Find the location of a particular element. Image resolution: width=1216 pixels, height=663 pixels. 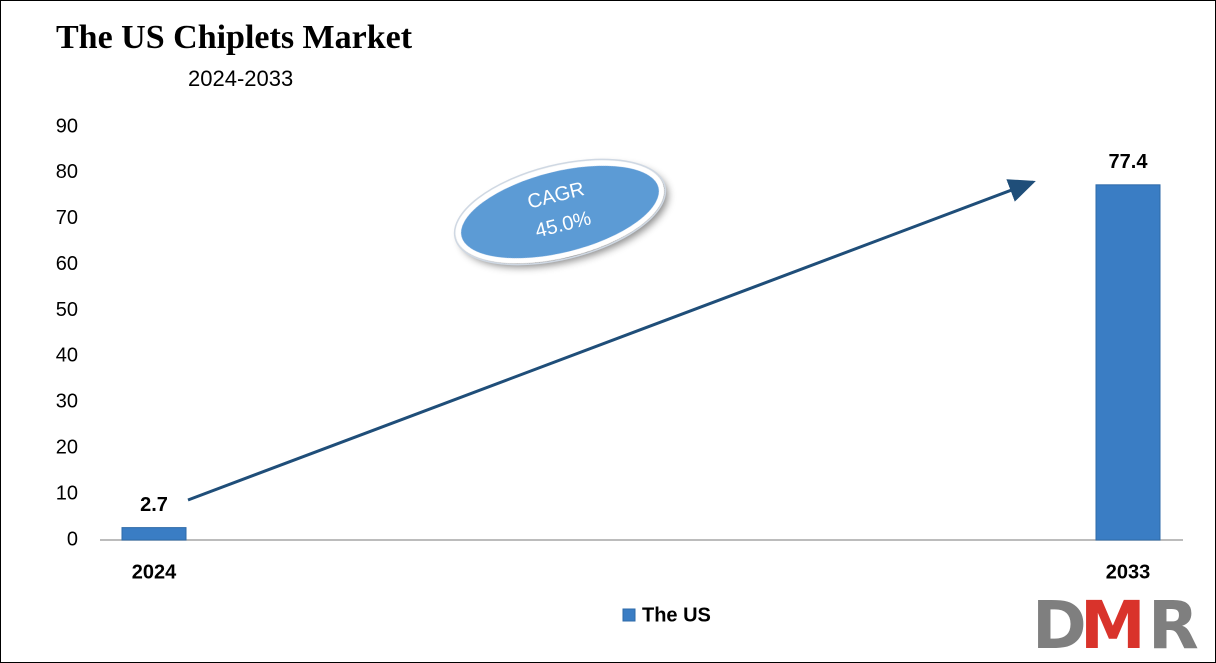

cagr-badge: CAGR 45.0% is located at coordinates (560, 212).